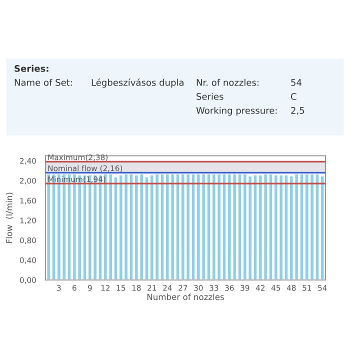 Image resolution: width=350 pixels, height=350 pixels. I want to click on text: Nr. of nozzles:, so click(227, 82).